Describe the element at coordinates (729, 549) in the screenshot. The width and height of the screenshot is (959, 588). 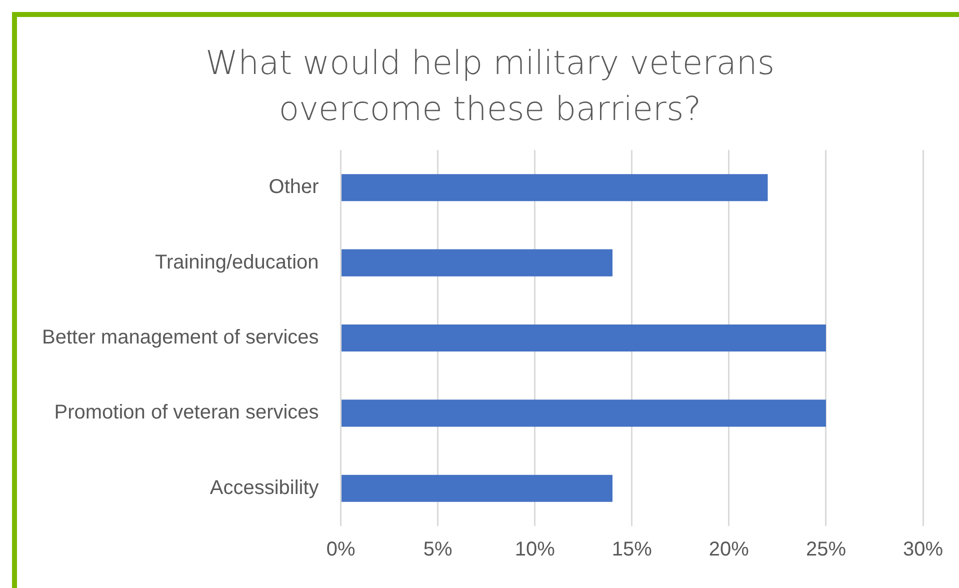
I see `x-tick-label: 20%` at that location.